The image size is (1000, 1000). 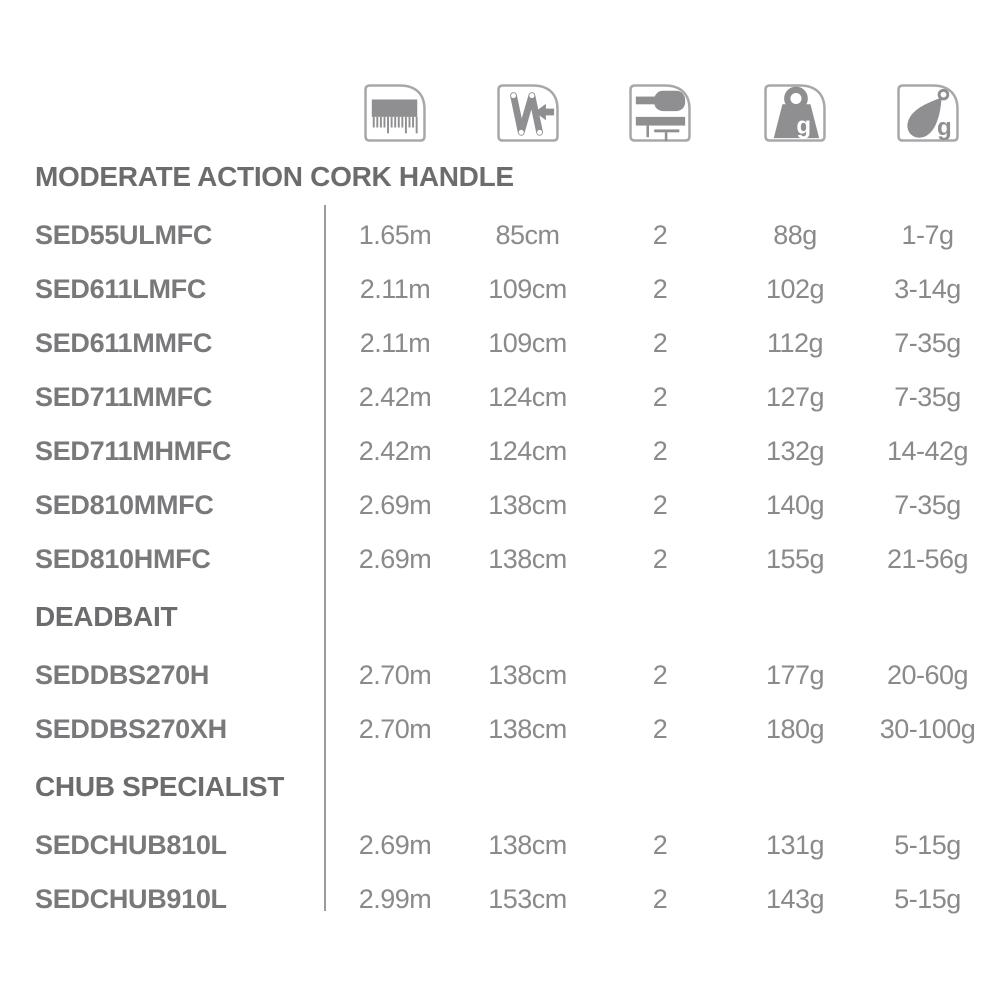 I want to click on weight-value: 88g, so click(x=795, y=234).